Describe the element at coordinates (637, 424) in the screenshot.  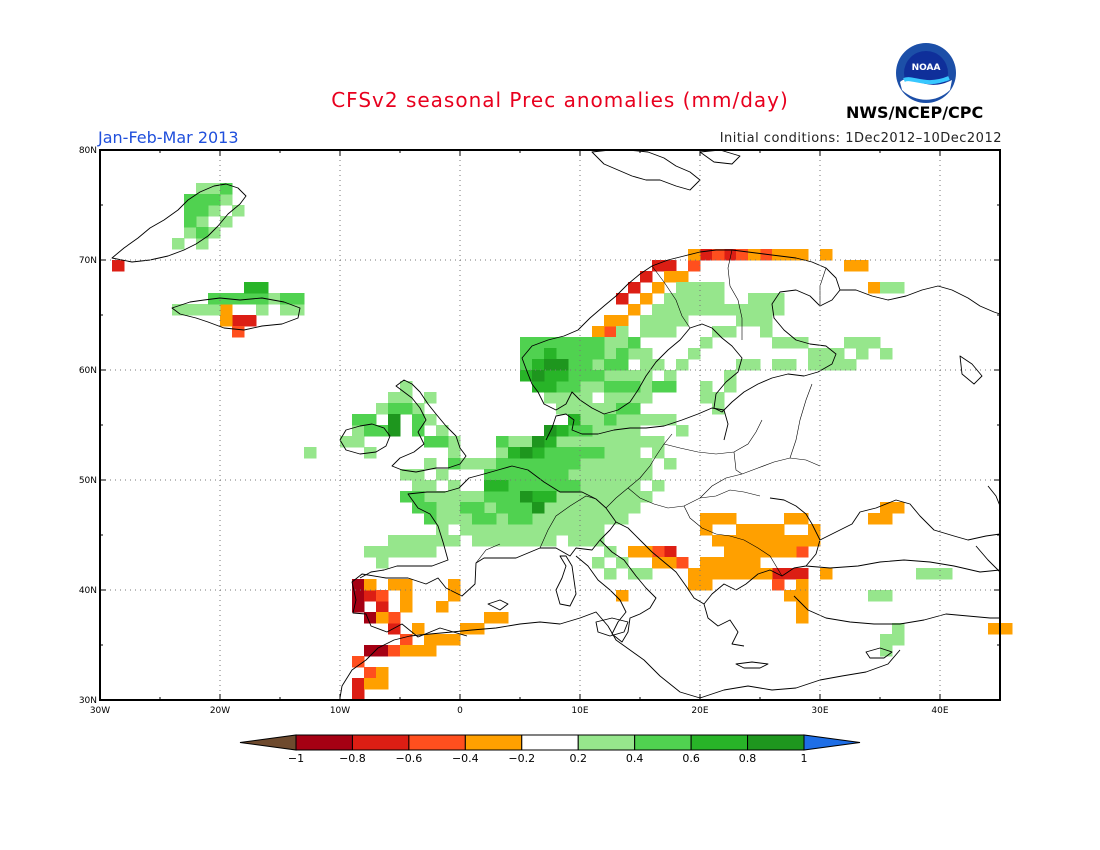
I see `coastline-denmark-baltic` at that location.